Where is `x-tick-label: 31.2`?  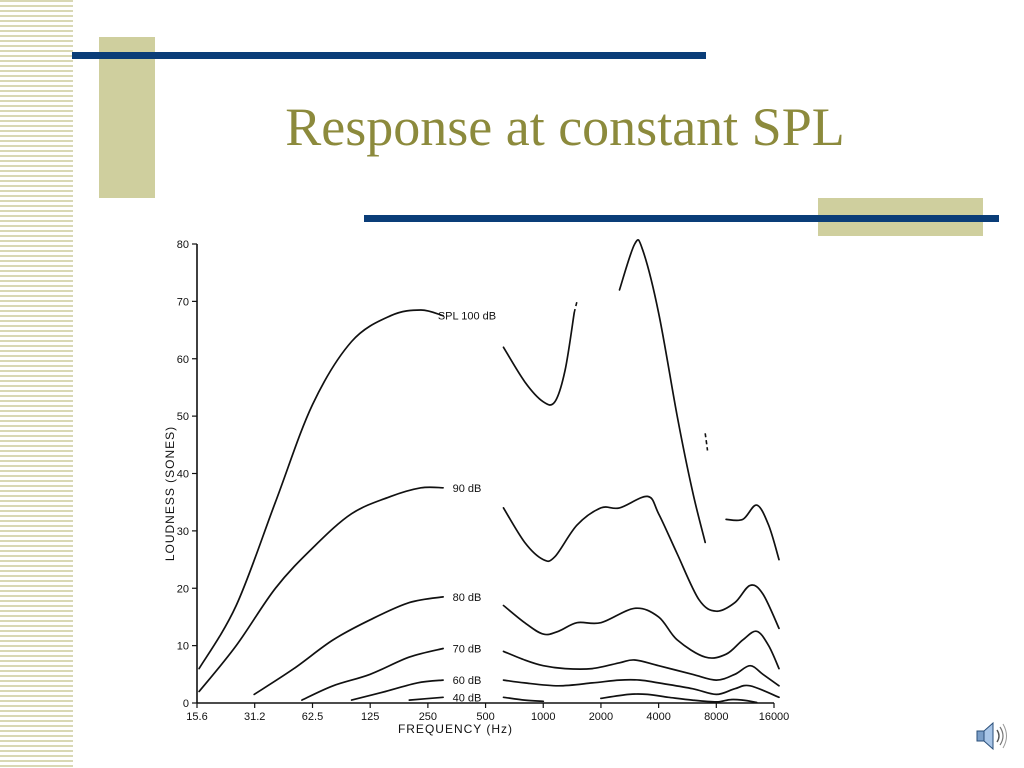
x-tick-label: 31.2 is located at coordinates (254, 717).